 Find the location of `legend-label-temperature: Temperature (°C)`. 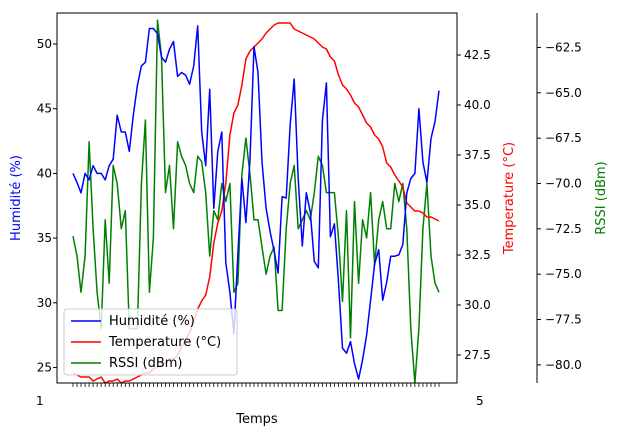

legend-label-temperature: Temperature (°C) is located at coordinates (164, 342).